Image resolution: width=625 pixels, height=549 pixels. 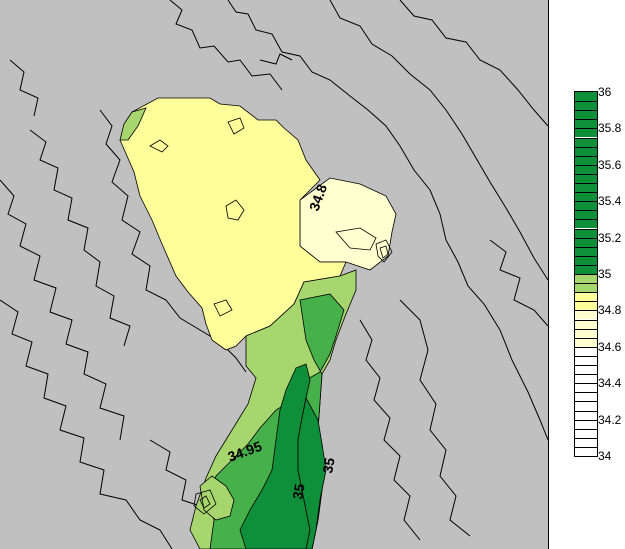 I want to click on region-yellow-edge, so click(x=133, y=124).